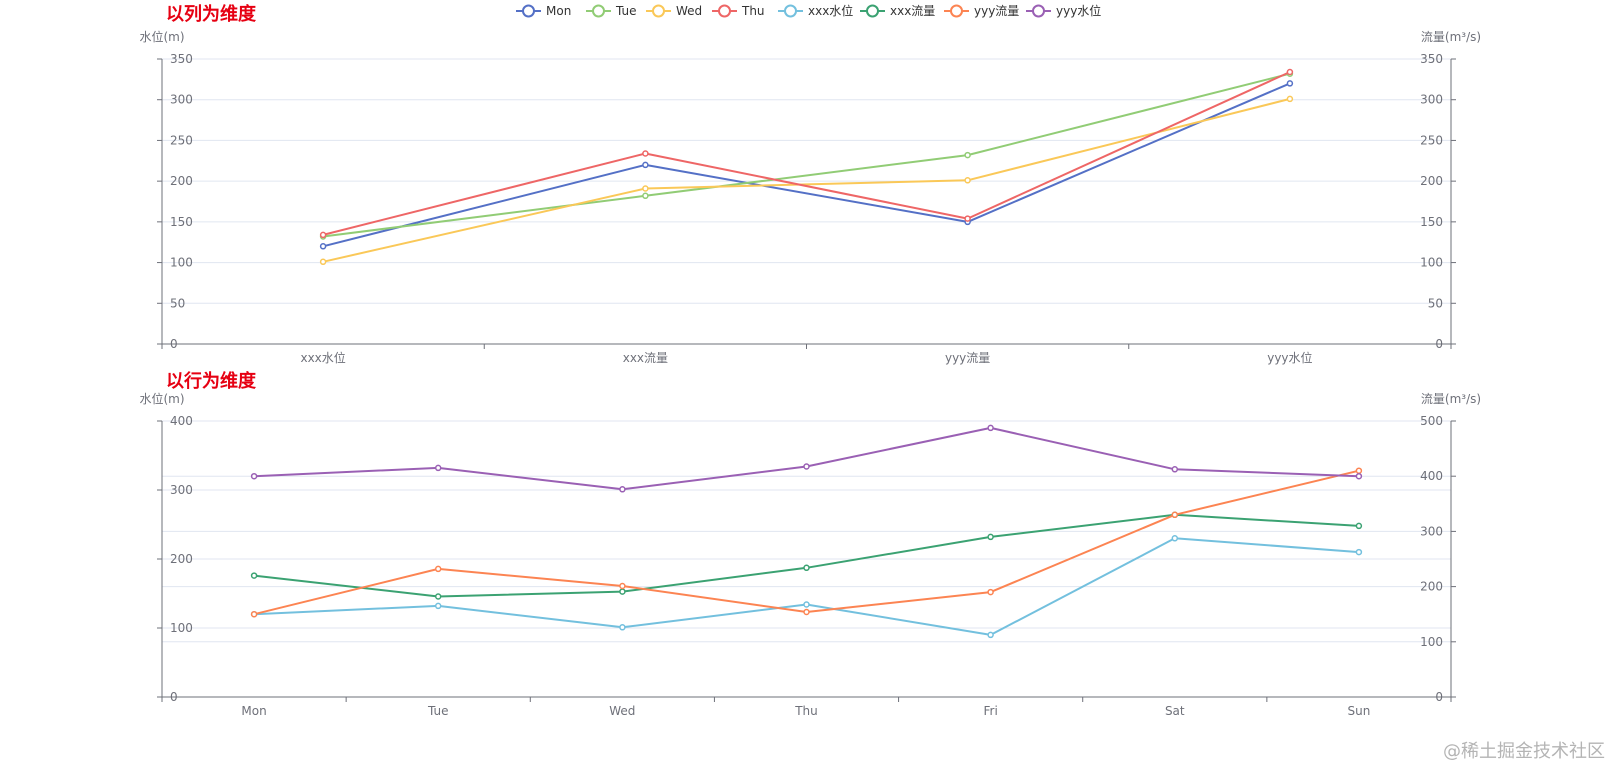  I want to click on x-tick-label: Wed, so click(622, 711).